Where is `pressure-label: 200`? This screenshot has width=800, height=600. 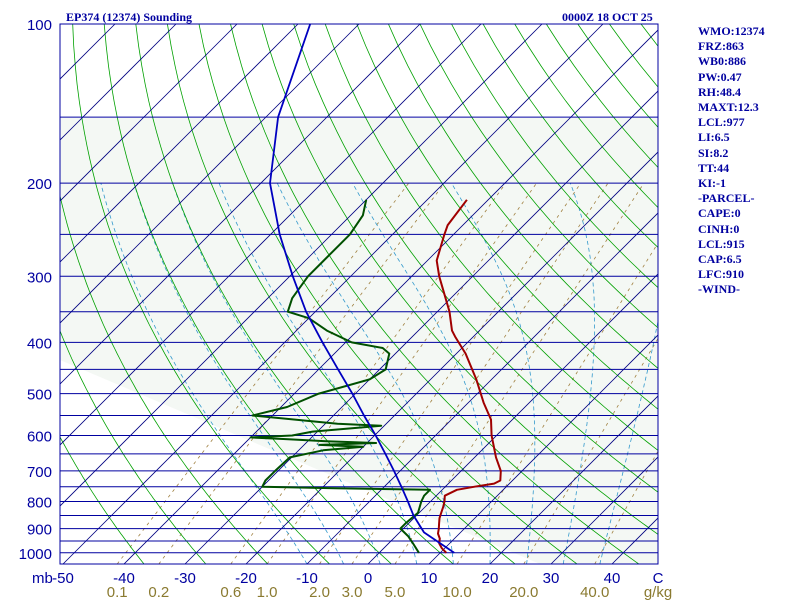 pressure-label: 200 is located at coordinates (39, 184).